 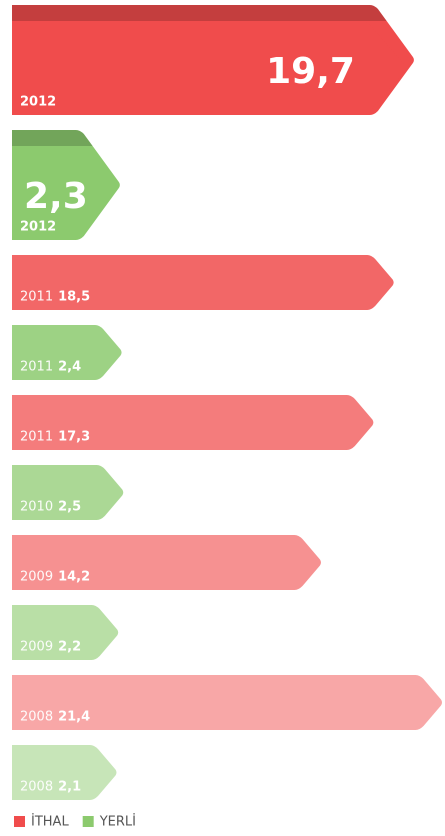 I want to click on value-label: 18,5, so click(x=74, y=297).